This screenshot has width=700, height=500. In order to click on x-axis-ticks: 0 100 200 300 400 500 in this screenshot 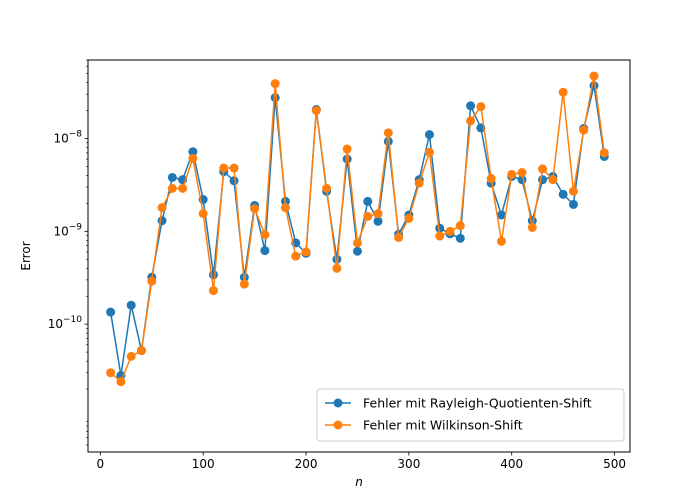, I will do `click(361, 461)`.